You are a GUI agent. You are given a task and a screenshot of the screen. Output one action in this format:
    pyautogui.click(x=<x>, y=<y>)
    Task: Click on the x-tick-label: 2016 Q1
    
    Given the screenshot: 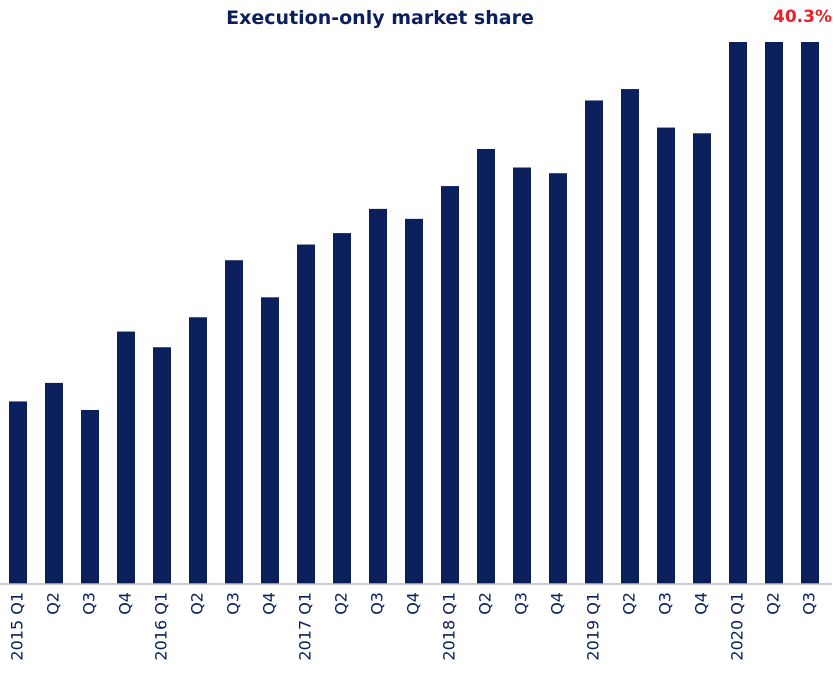 What is the action you would take?
    pyautogui.click(x=161, y=626)
    